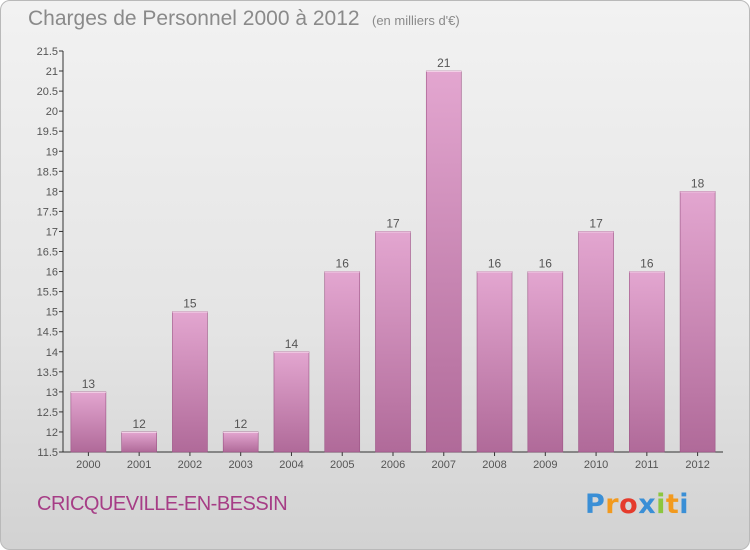  What do you see at coordinates (190, 304) in the screenshot?
I see `data-label-2002: 15` at bounding box center [190, 304].